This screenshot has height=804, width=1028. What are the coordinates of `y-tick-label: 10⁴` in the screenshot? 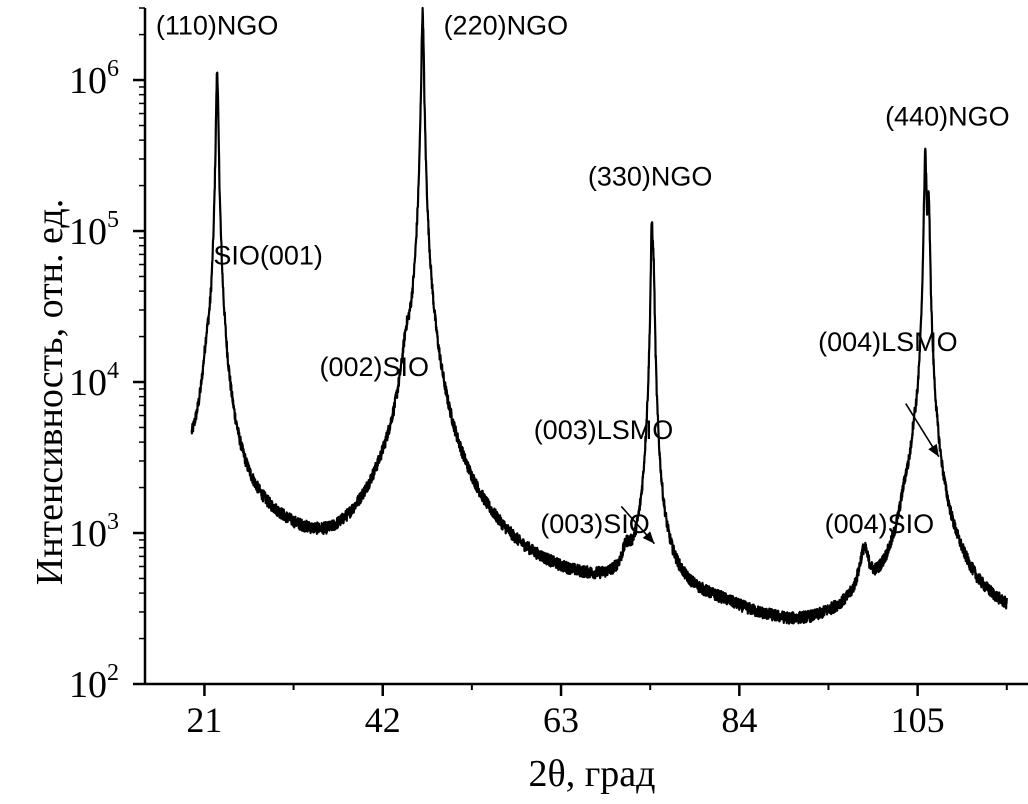 It's located at (94, 381).